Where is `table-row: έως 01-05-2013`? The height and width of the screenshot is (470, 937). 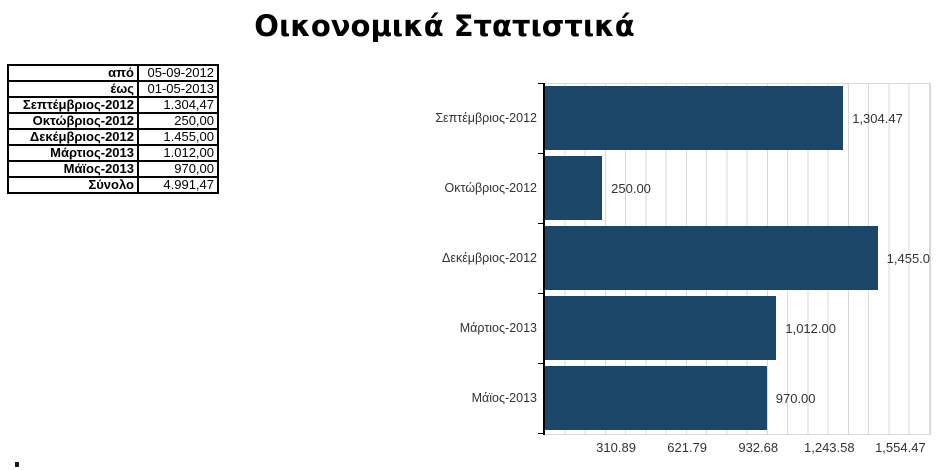 table-row: έως 01-05-2013 is located at coordinates (113, 89).